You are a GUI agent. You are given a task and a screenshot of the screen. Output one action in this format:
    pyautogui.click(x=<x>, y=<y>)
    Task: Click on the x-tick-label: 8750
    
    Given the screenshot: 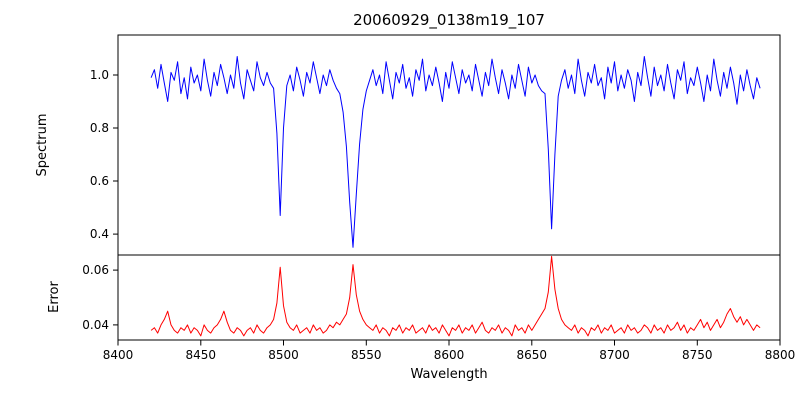 What is the action you would take?
    pyautogui.click(x=697, y=355)
    